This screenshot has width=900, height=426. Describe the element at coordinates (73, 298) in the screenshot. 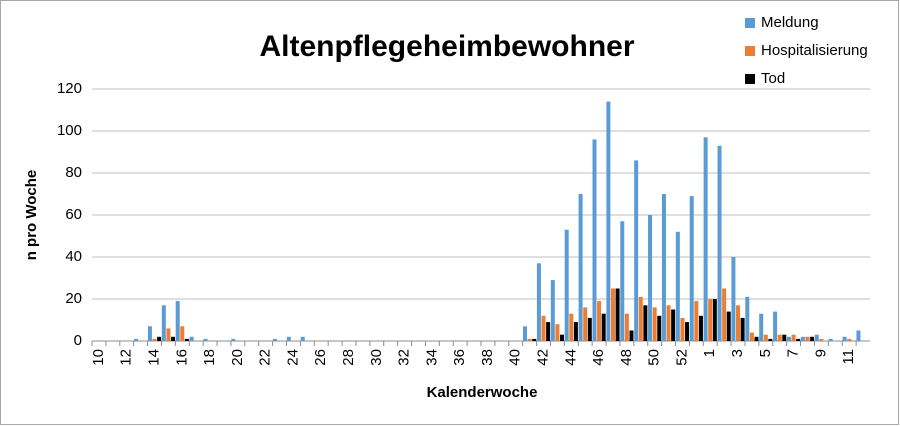

I see `y-tick-label: 20` at that location.